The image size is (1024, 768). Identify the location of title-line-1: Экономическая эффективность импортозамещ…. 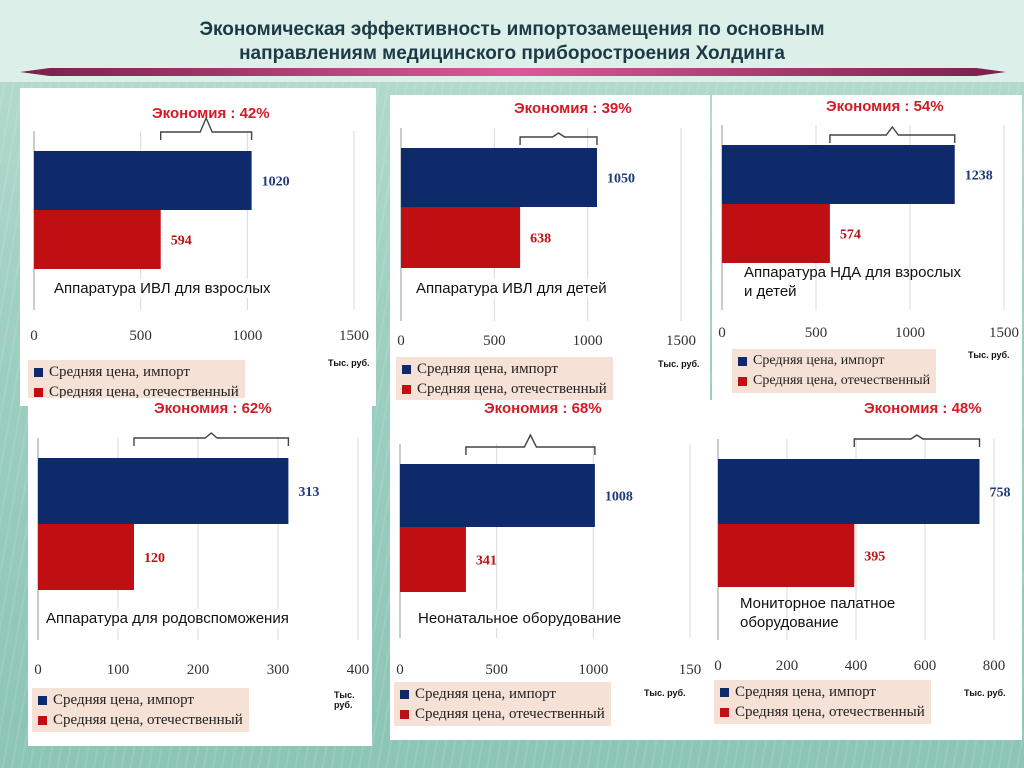
(512, 29).